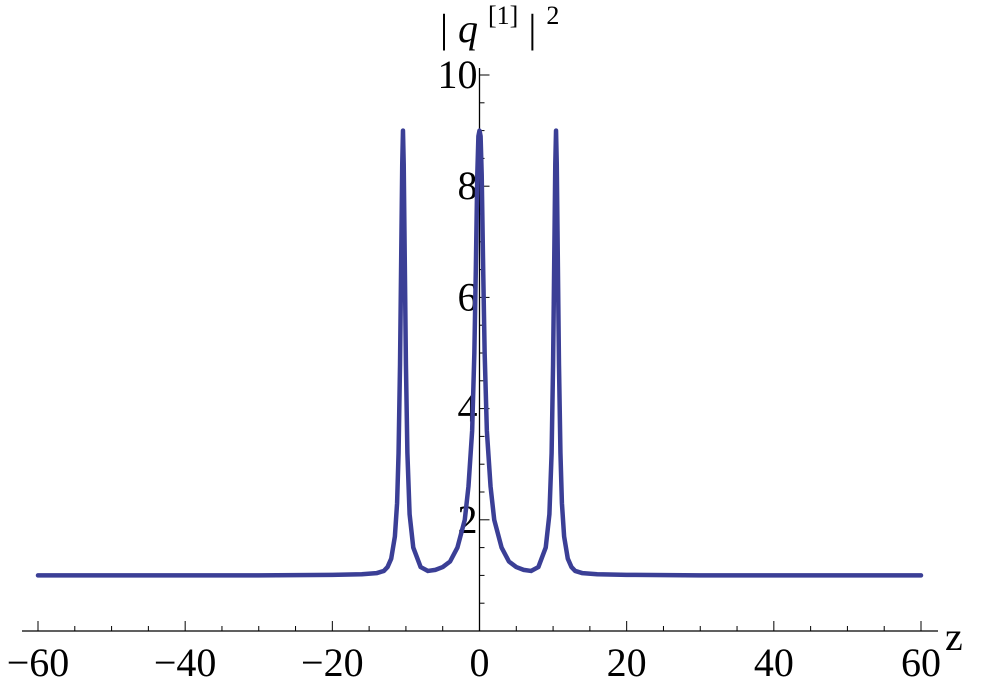 This screenshot has width=1000, height=688. What do you see at coordinates (480, 662) in the screenshot?
I see `x-tick-label: 0` at bounding box center [480, 662].